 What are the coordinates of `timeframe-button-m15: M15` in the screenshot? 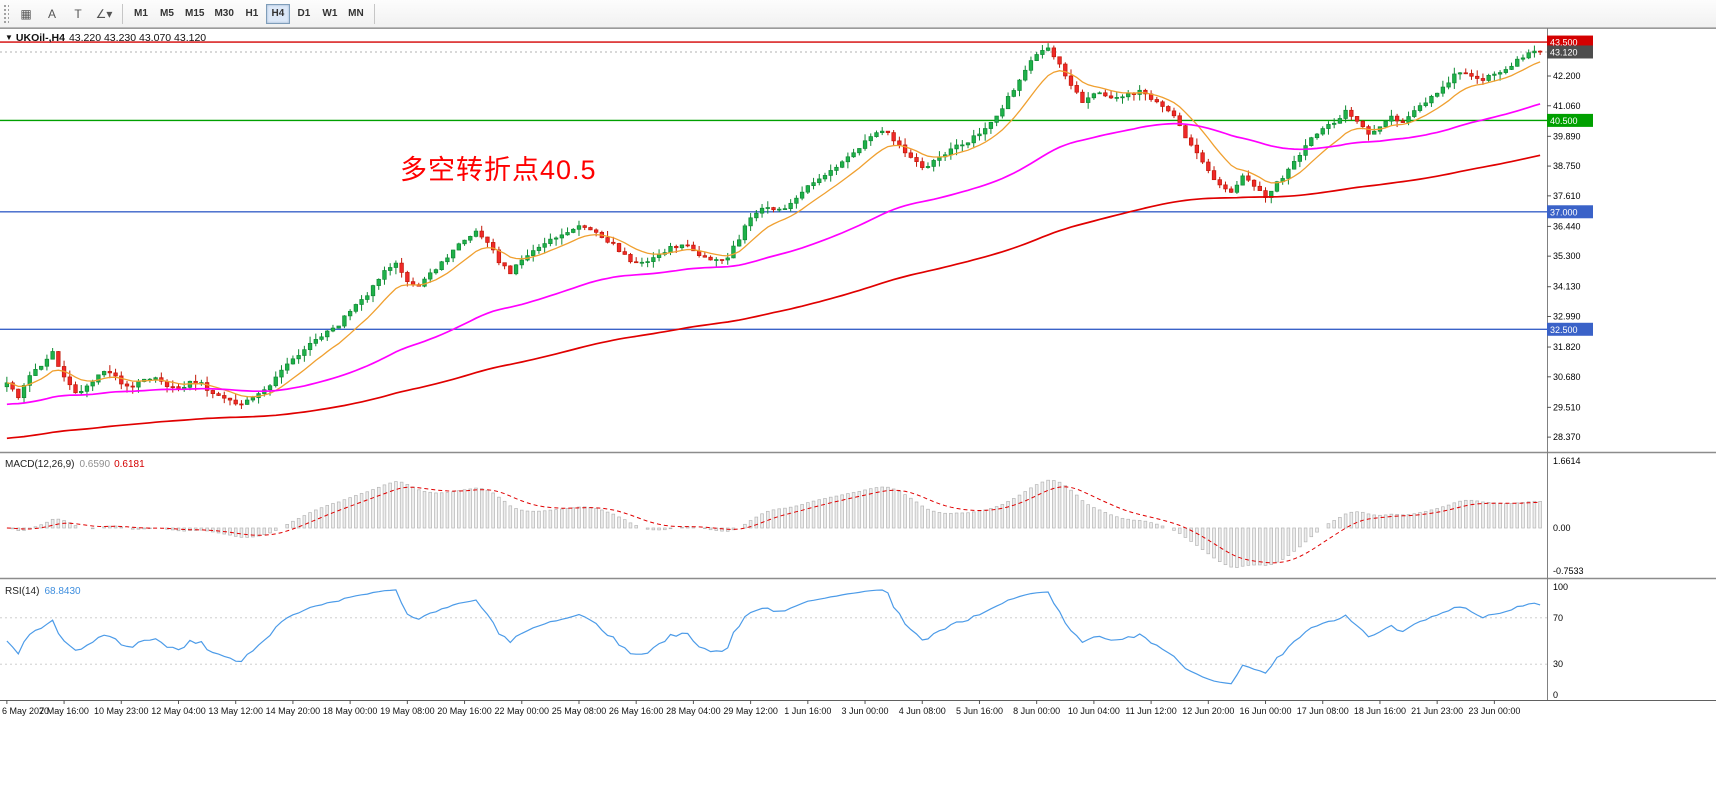 It's located at (195, 13).